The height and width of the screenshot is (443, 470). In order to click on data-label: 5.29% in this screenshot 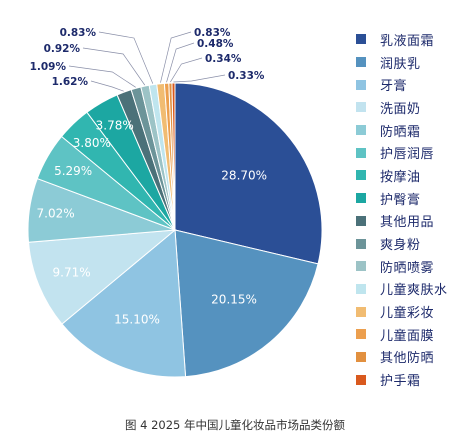, I will do `click(73, 171)`.